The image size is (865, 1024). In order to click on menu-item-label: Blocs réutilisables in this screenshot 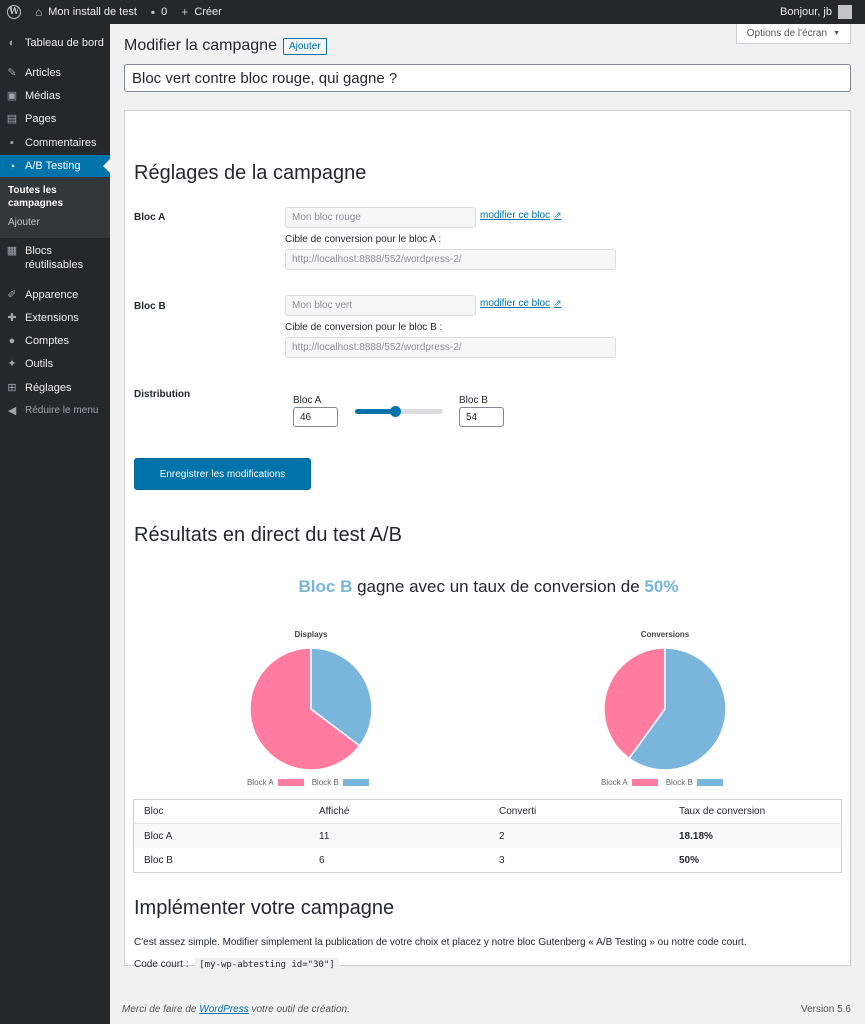, I will do `click(54, 258)`.